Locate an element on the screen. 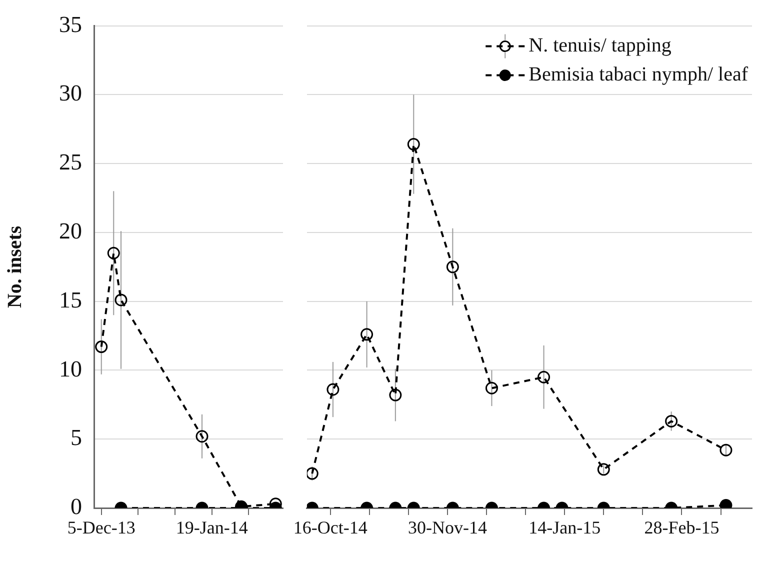 Image resolution: width=759 pixels, height=562 pixels. y-tick-label: 20 is located at coordinates (70, 231).